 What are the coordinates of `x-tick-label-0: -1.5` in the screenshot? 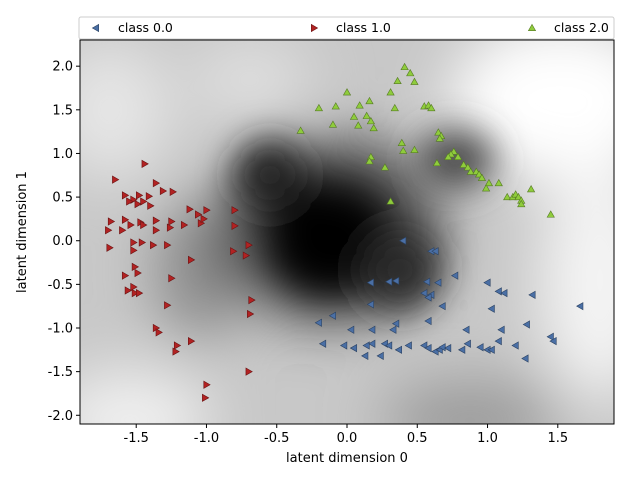 It's located at (136, 438).